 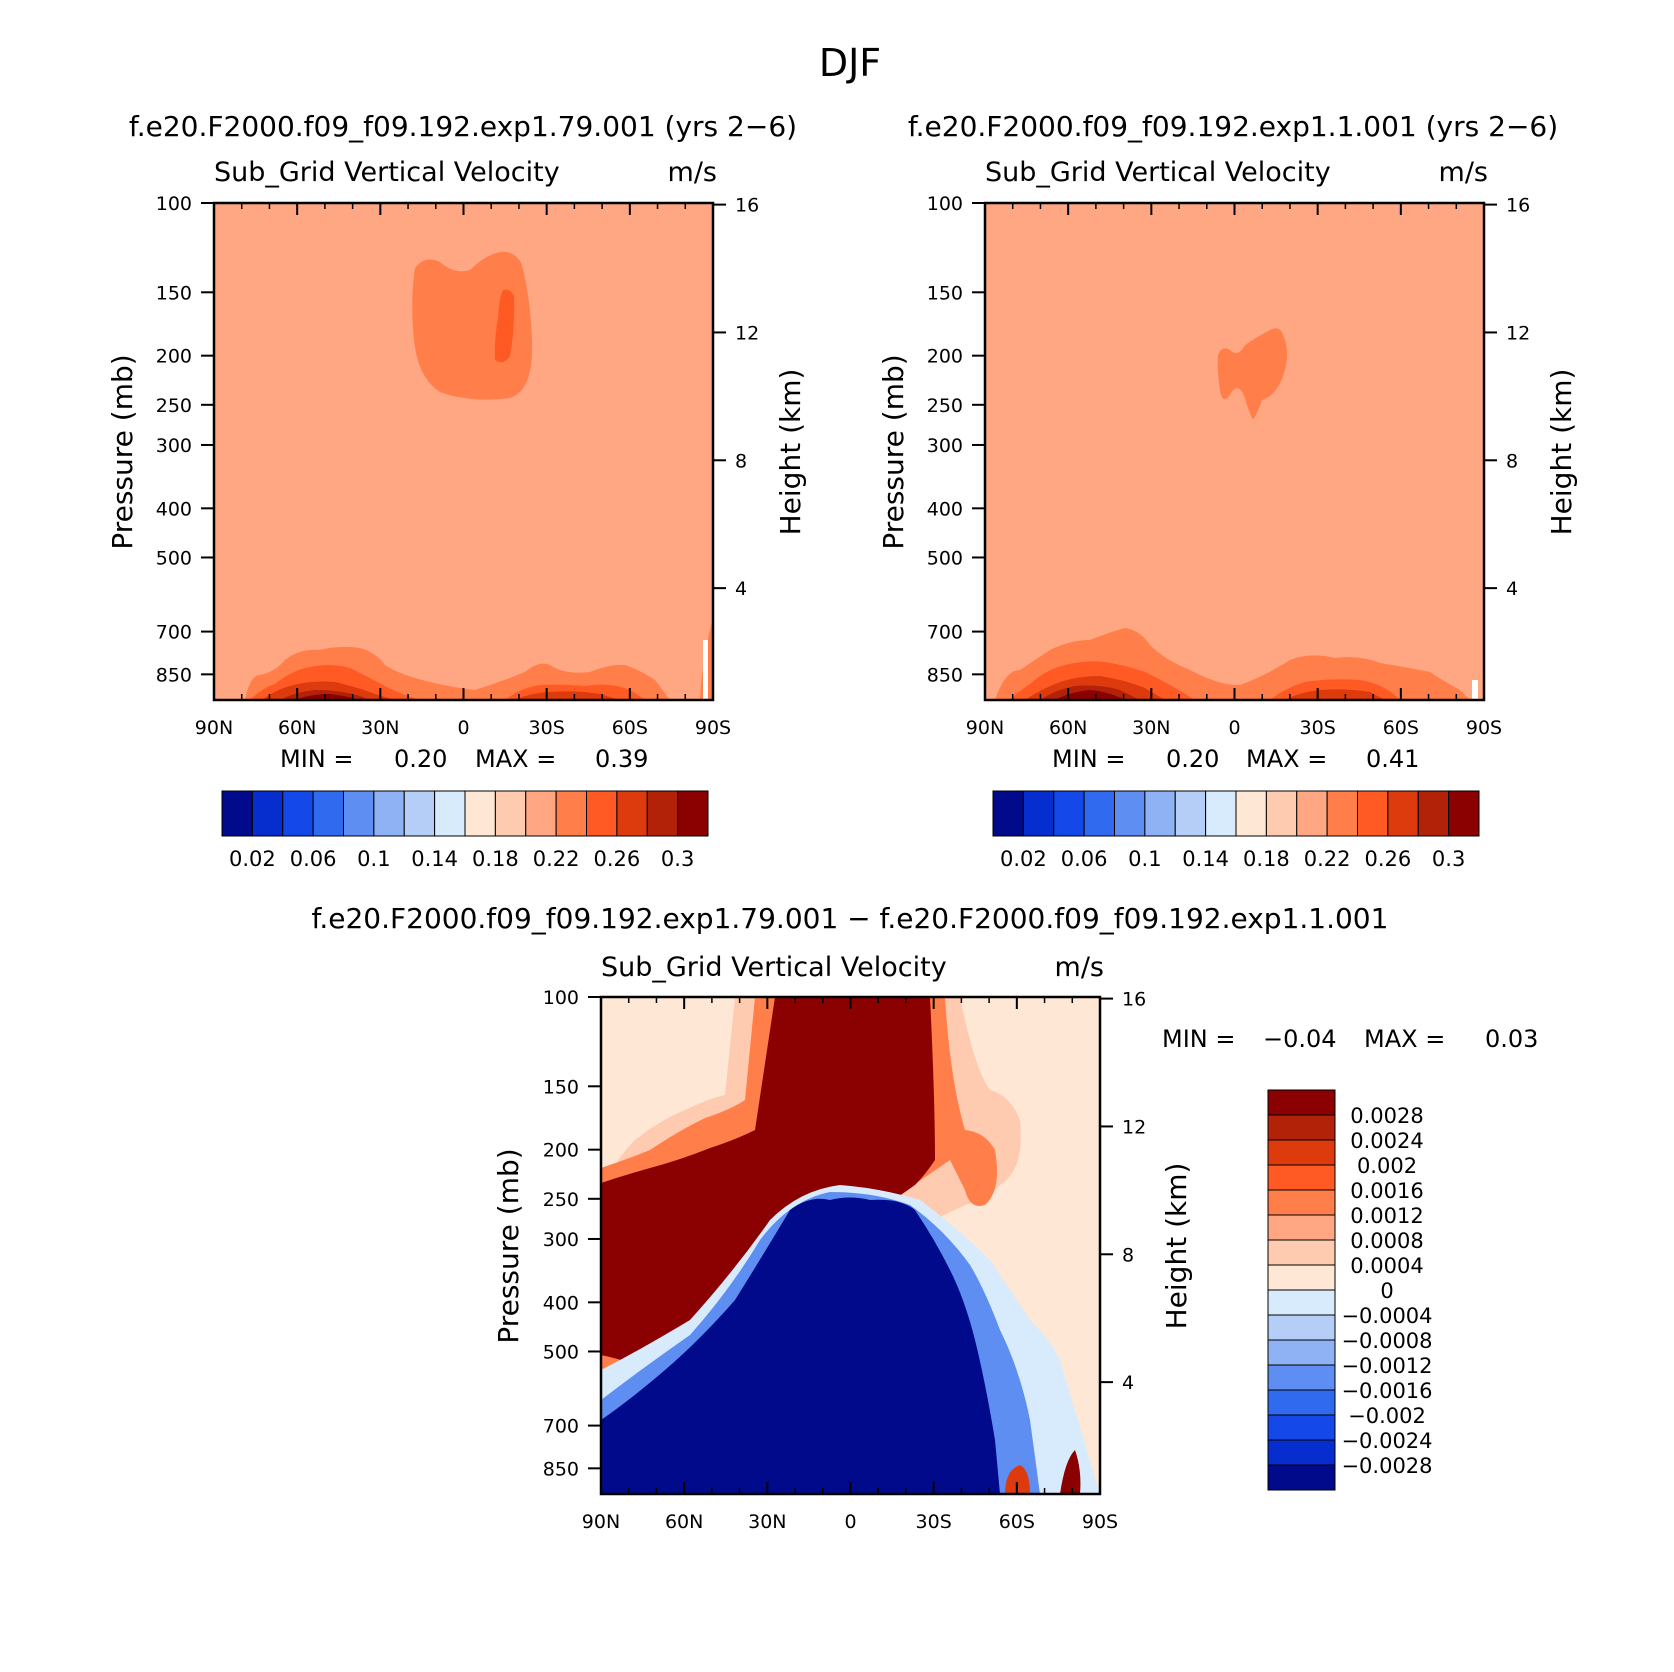 What do you see at coordinates (1386, 1466) in the screenshot?
I see `colorbar-label: −0.0028` at bounding box center [1386, 1466].